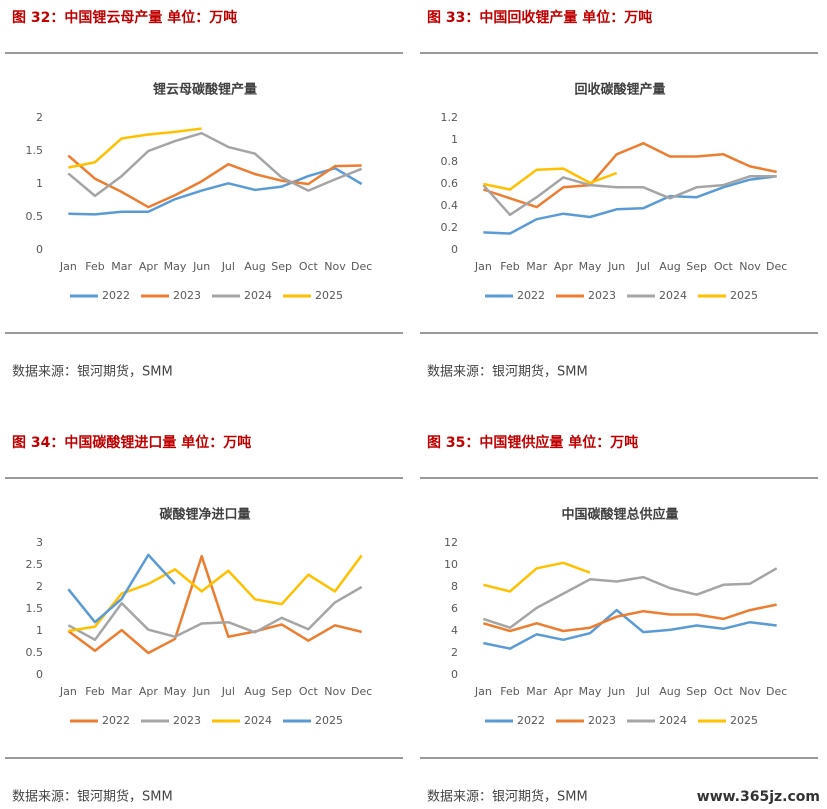 The width and height of the screenshot is (827, 809). What do you see at coordinates (35, 564) in the screenshot?
I see `y-tick-label: 2.5` at bounding box center [35, 564].